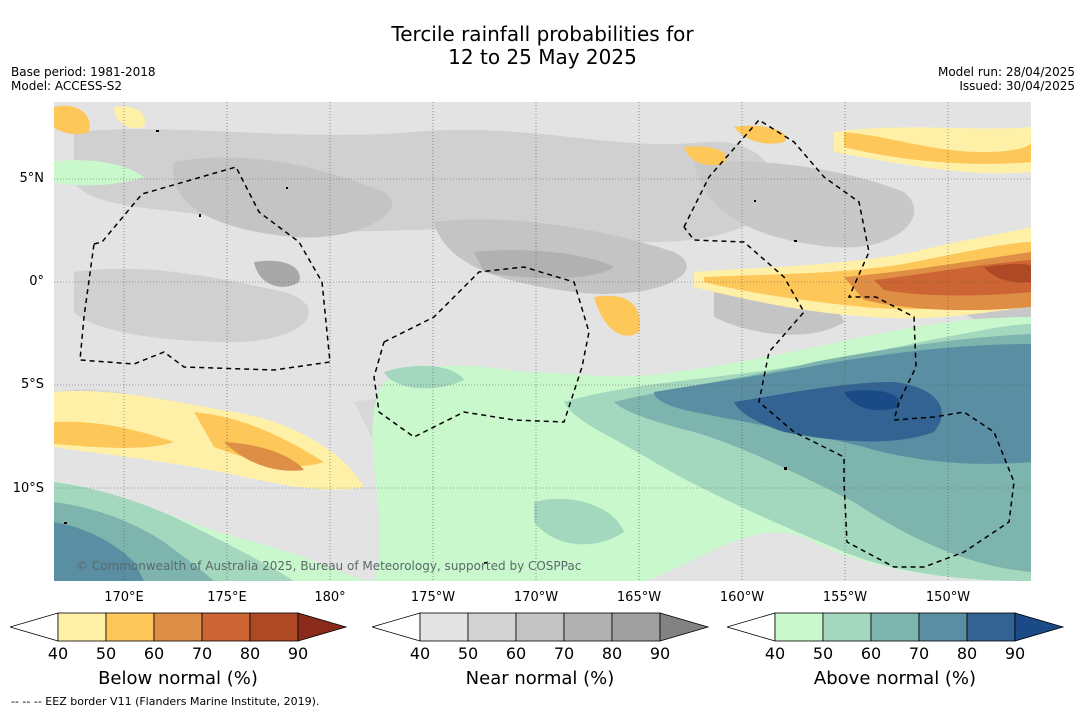 Image resolution: width=1085 pixels, height=713 pixels. I want to click on above-colorbar-start-triangle, so click(751, 627).